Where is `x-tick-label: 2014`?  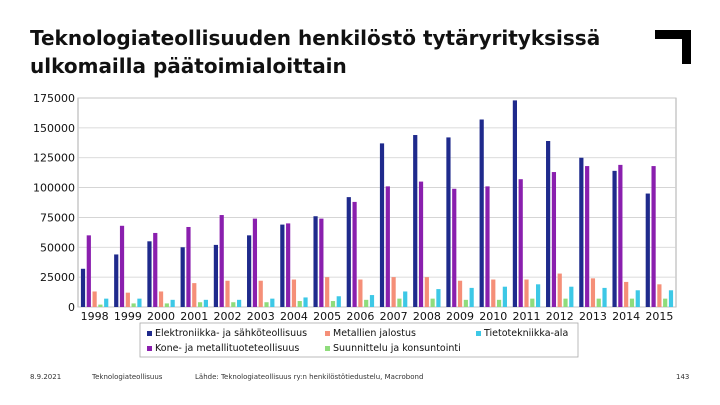
x-tick-label: 2014 is located at coordinates (626, 316).